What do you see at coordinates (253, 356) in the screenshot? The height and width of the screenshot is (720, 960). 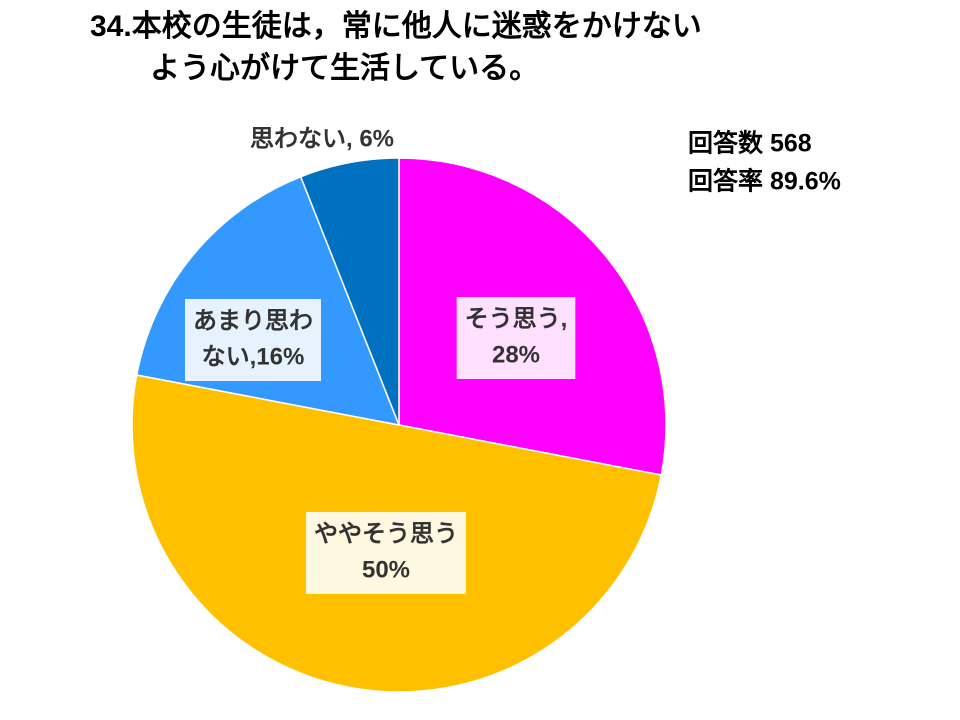 I see `data-label: ない,16%` at bounding box center [253, 356].